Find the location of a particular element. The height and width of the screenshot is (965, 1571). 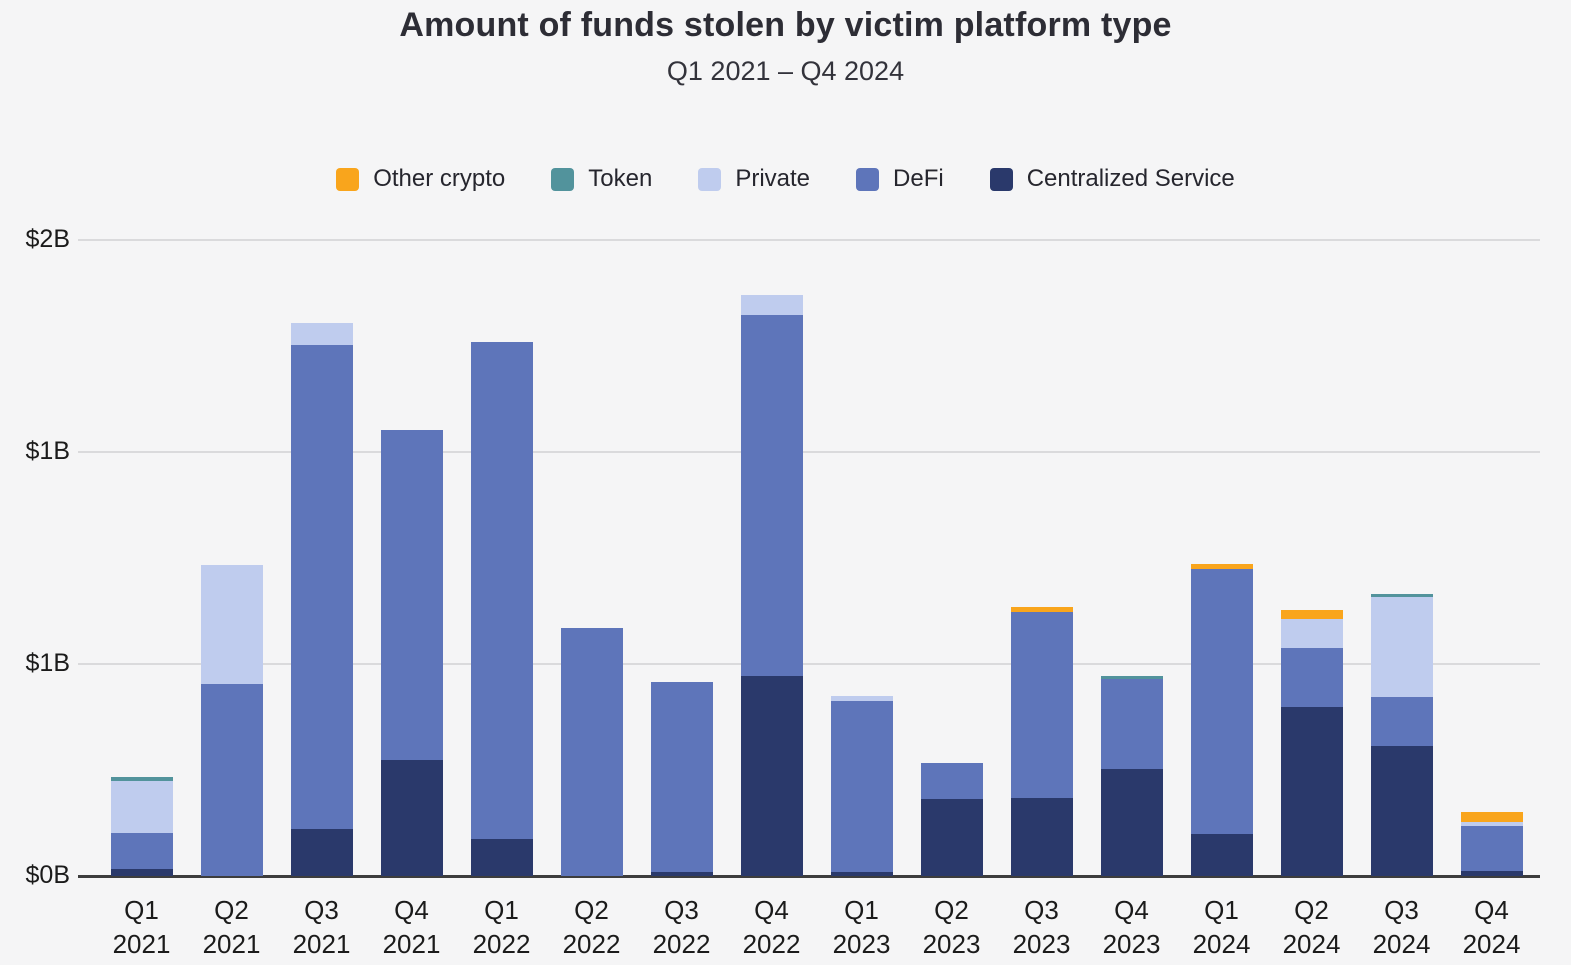

legend-label-private: Private is located at coordinates (773, 178).